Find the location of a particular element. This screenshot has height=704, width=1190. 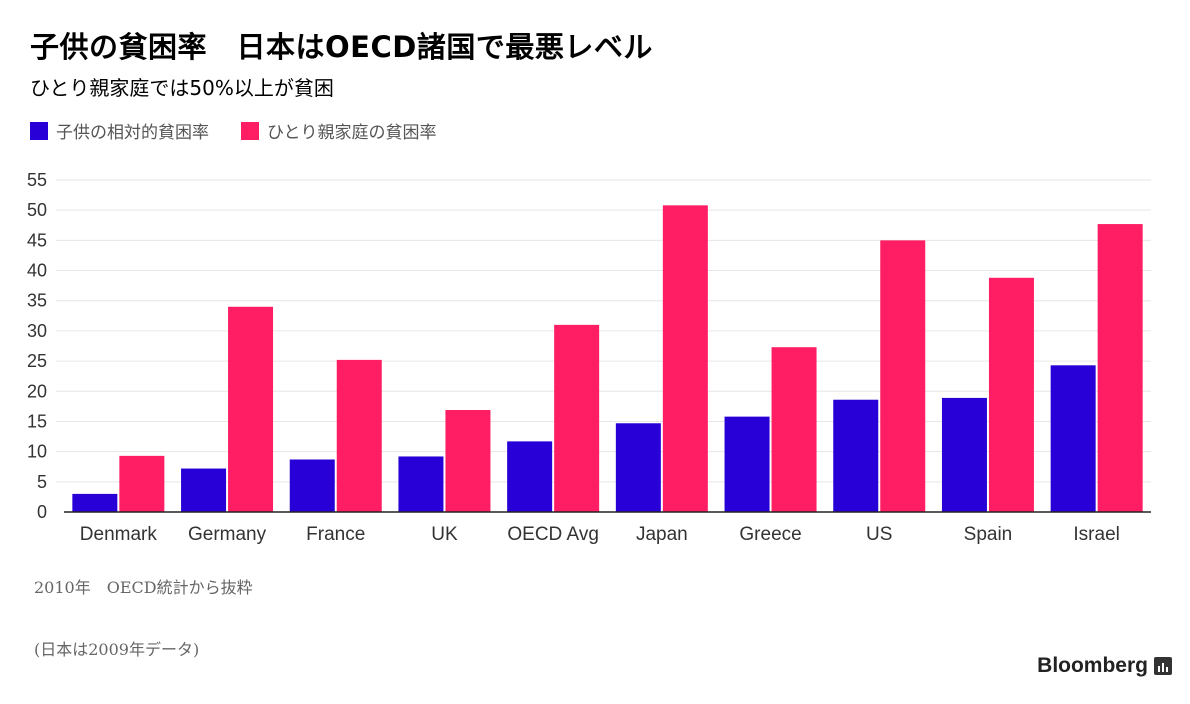

bar-child-uk is located at coordinates (421, 484).